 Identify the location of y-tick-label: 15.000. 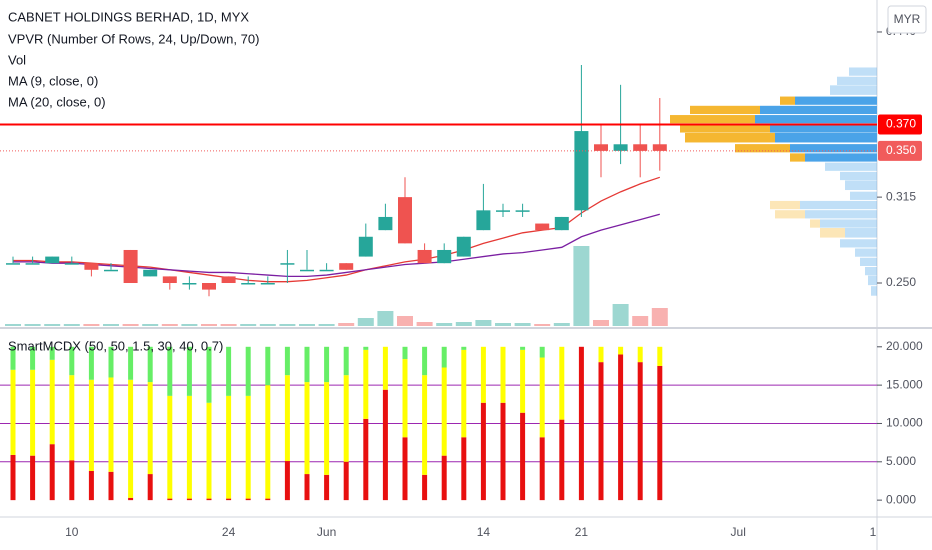
(904, 384).